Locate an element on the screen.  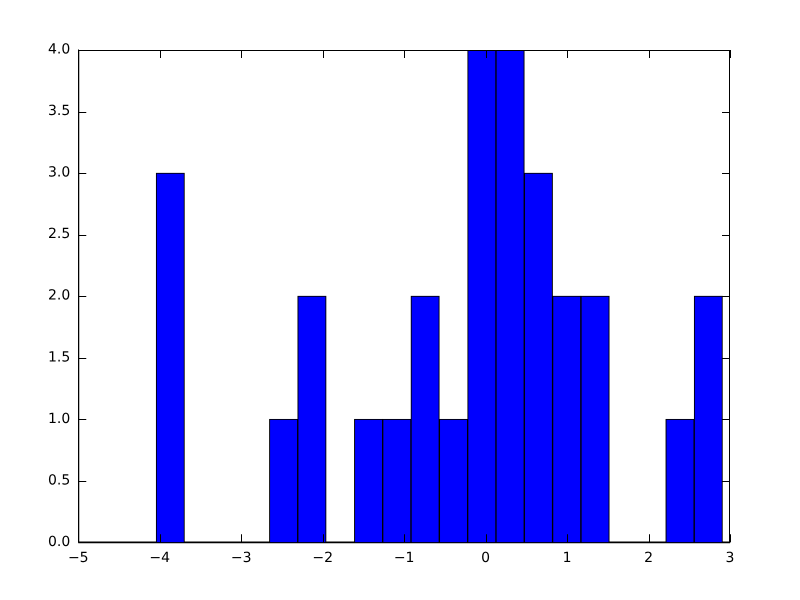
x-tick-label: −3 is located at coordinates (241, 558).